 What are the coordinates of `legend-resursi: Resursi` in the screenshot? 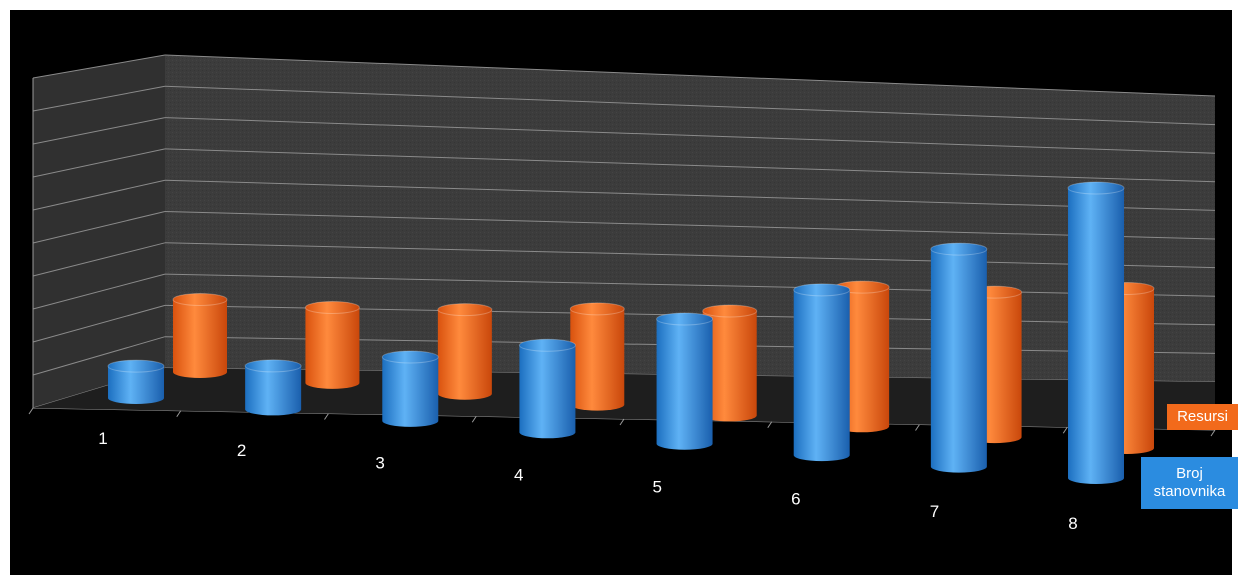 It's located at (1202, 417).